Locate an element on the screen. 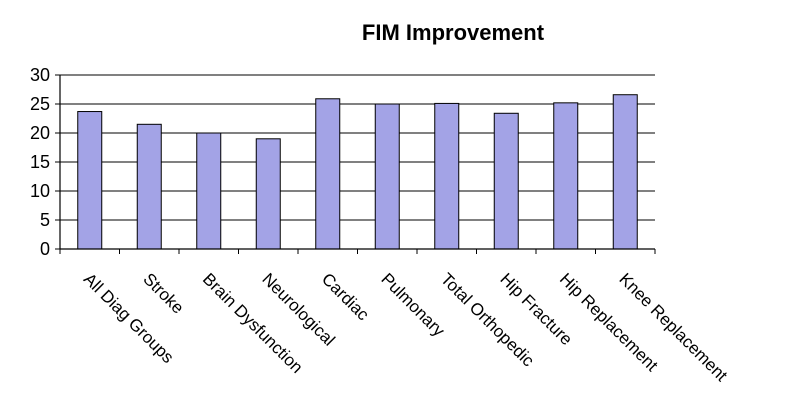  chart-title: FIM Improvement is located at coordinates (453, 32).